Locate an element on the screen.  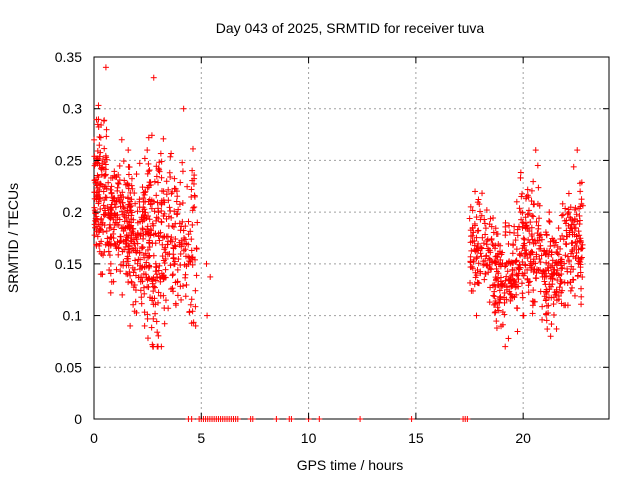
x-tick-label: 15 is located at coordinates (416, 438).